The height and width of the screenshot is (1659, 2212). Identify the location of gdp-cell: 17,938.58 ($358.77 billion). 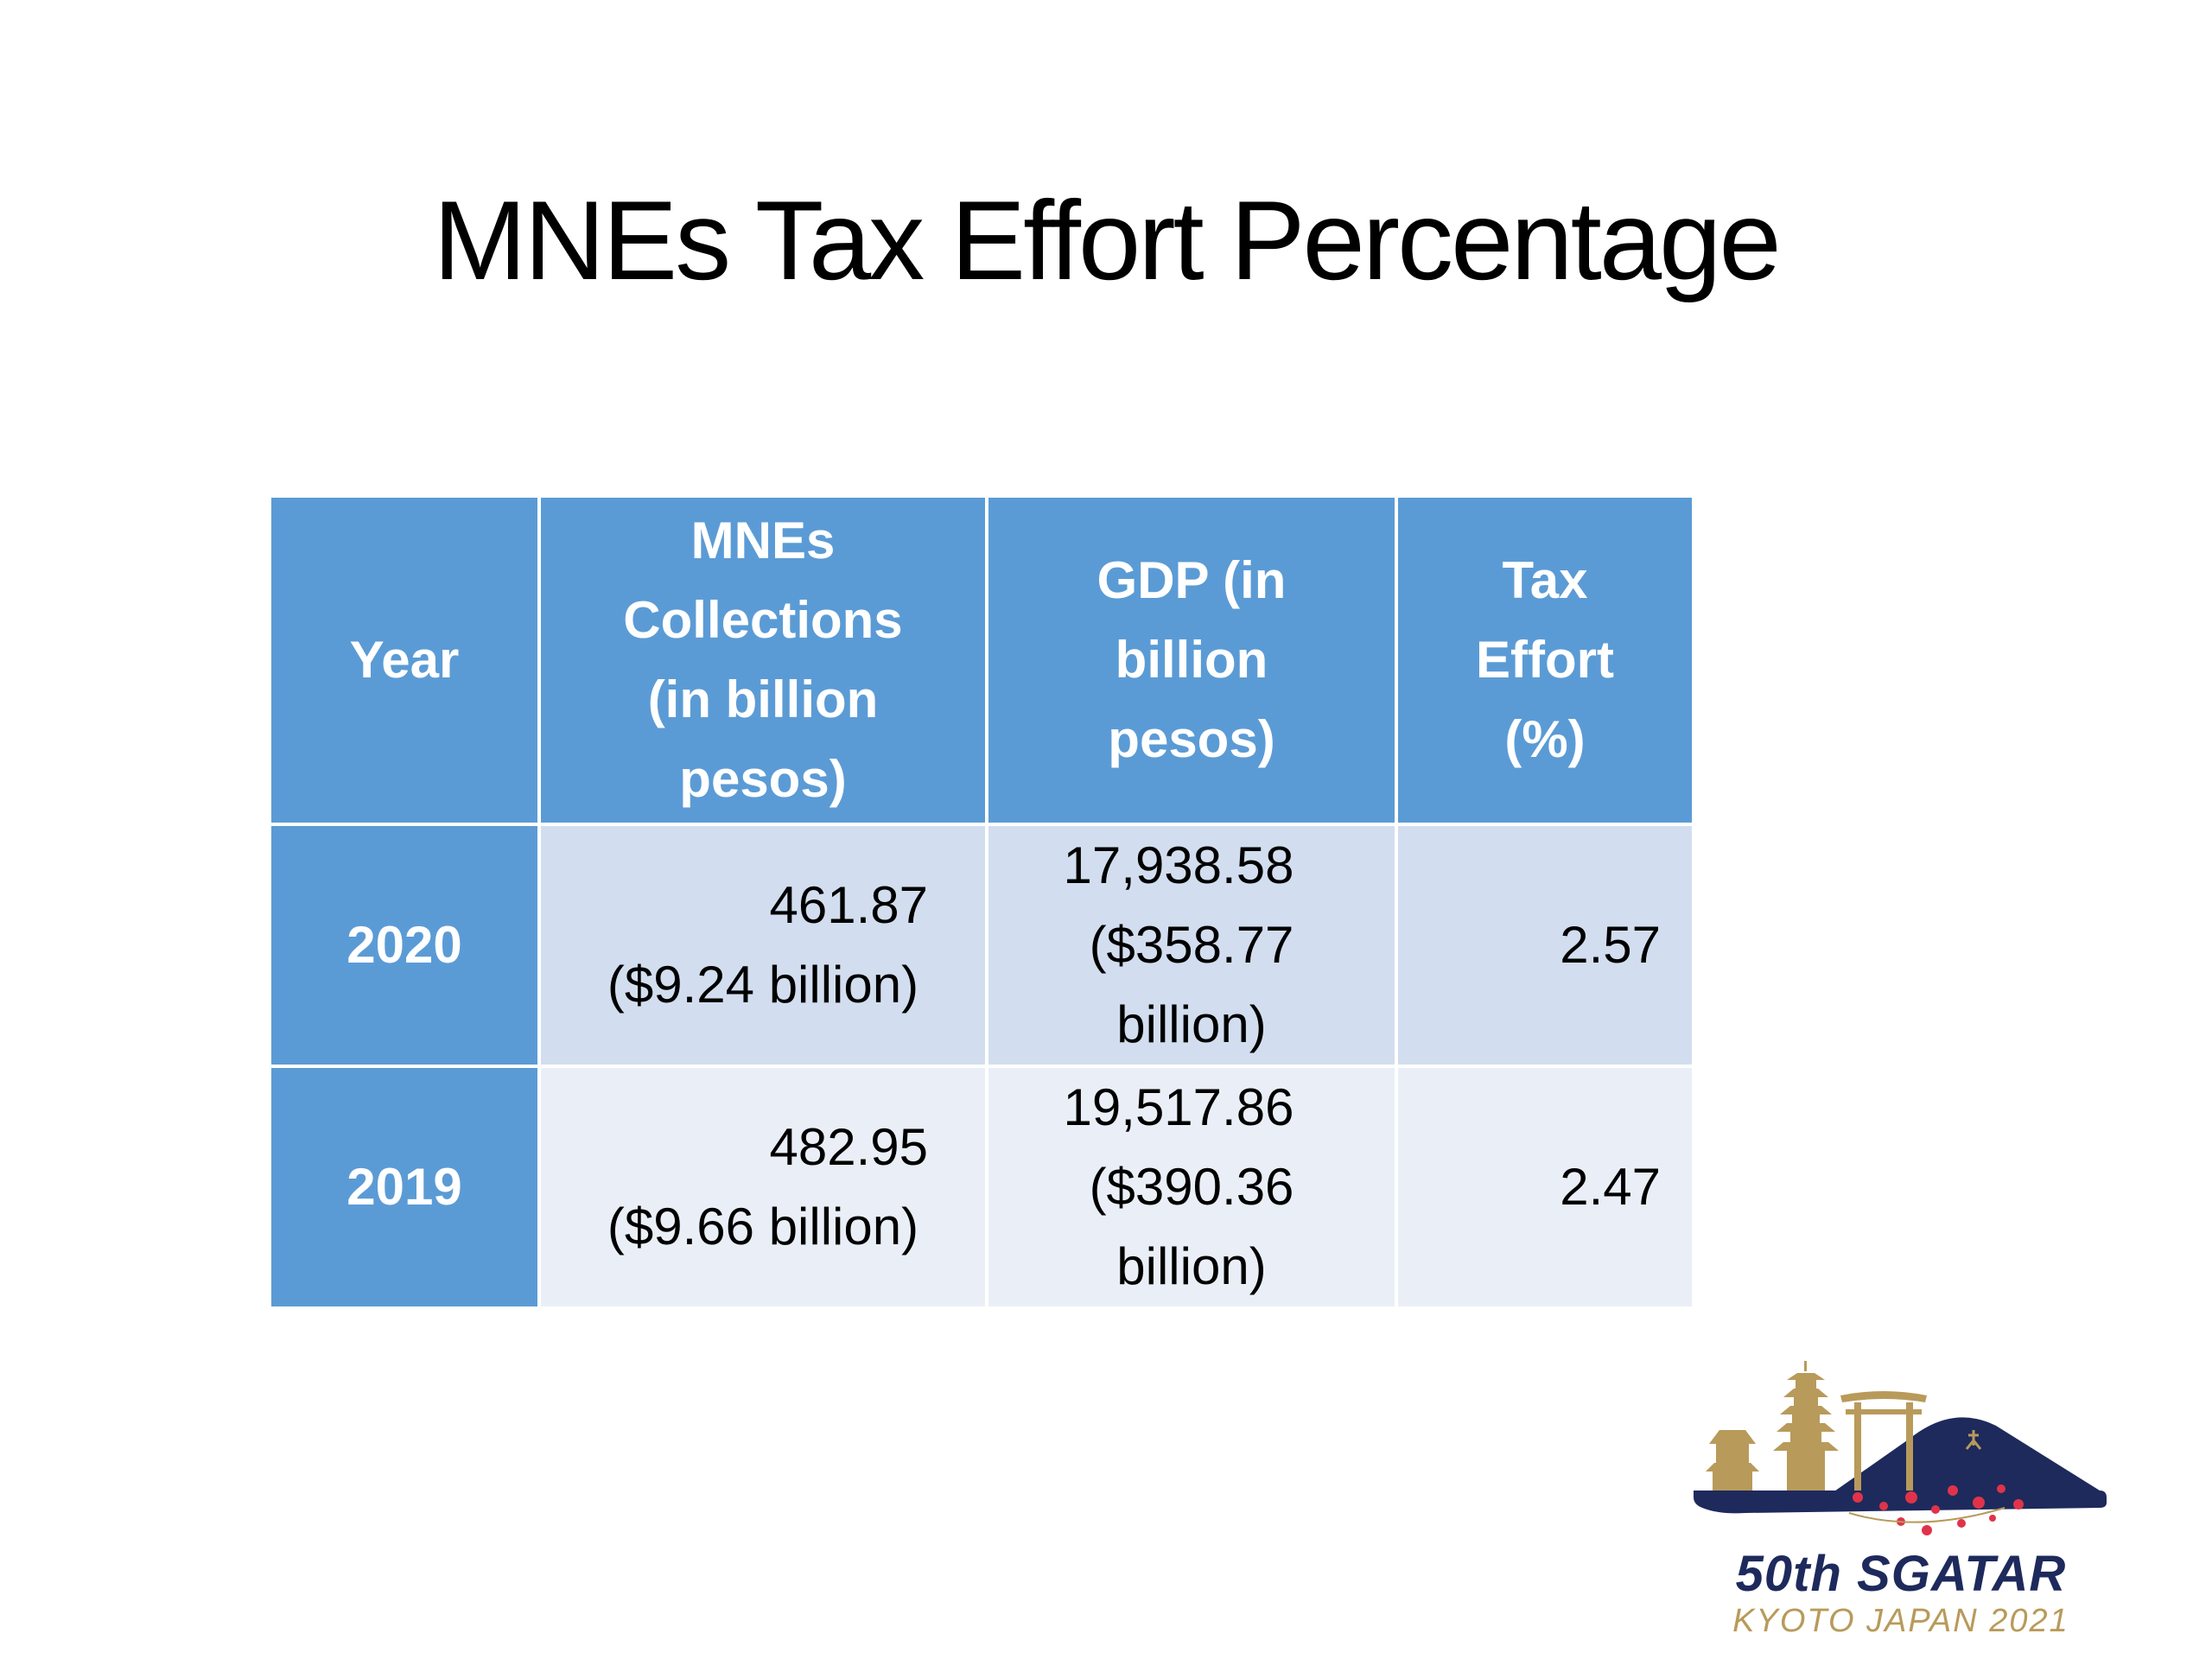
(1191, 945).